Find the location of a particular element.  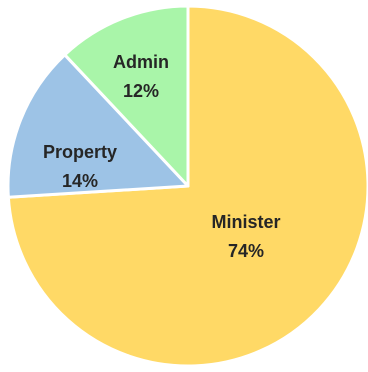

slice-name-label: Admin is located at coordinates (141, 62).